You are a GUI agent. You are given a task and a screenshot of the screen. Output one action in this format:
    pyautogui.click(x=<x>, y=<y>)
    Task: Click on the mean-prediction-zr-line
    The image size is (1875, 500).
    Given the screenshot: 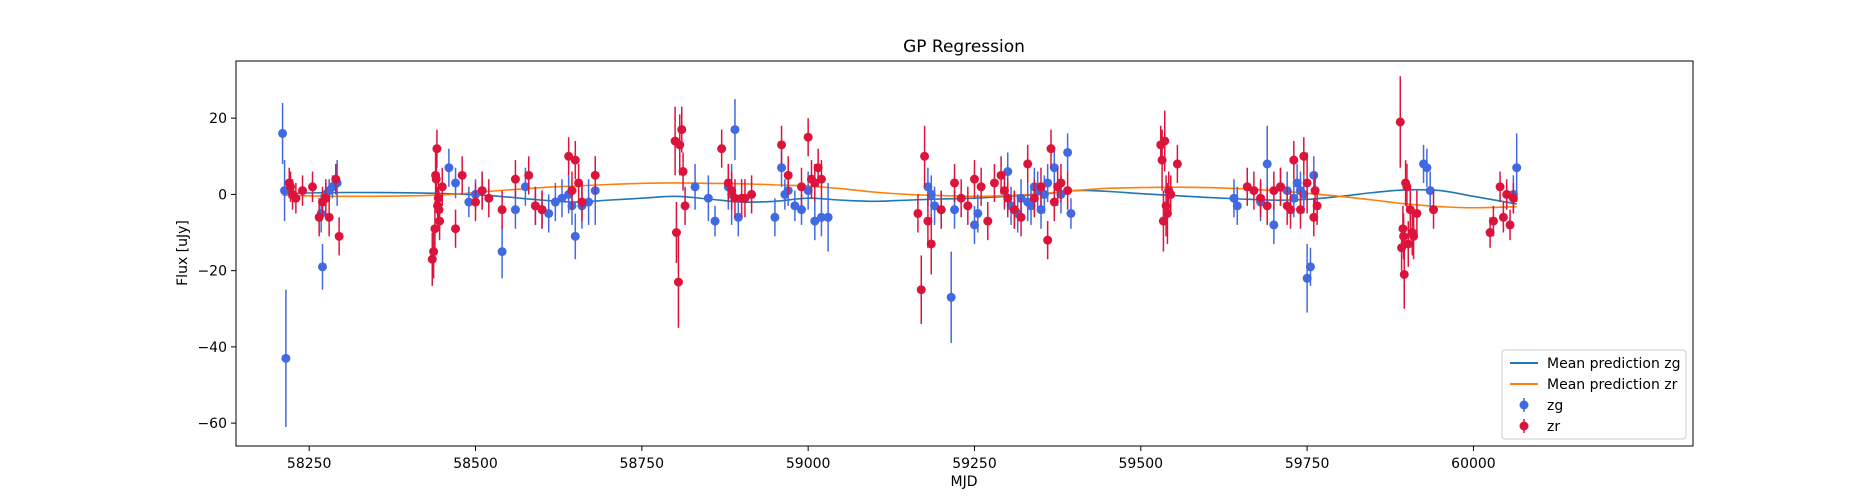 What is the action you would take?
    pyautogui.click(x=899, y=195)
    